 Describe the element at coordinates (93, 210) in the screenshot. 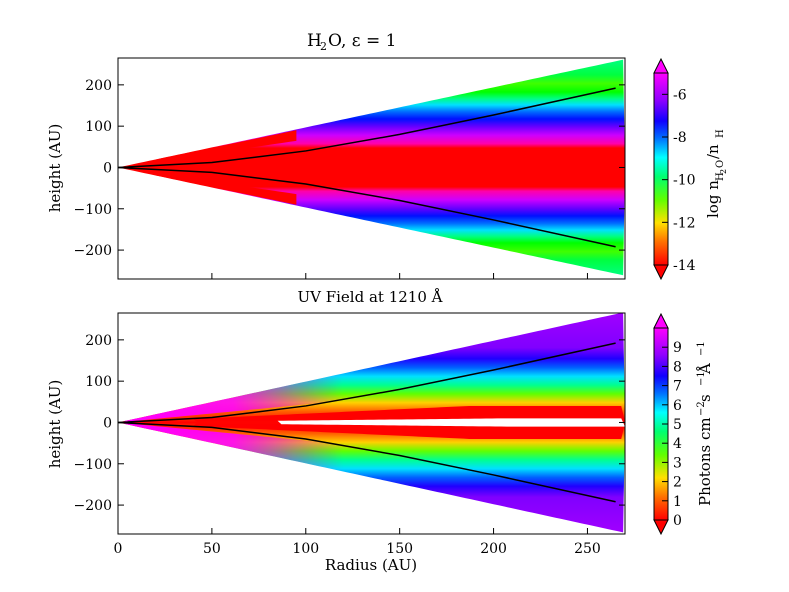

I see `top-ytick-label: −100` at that location.